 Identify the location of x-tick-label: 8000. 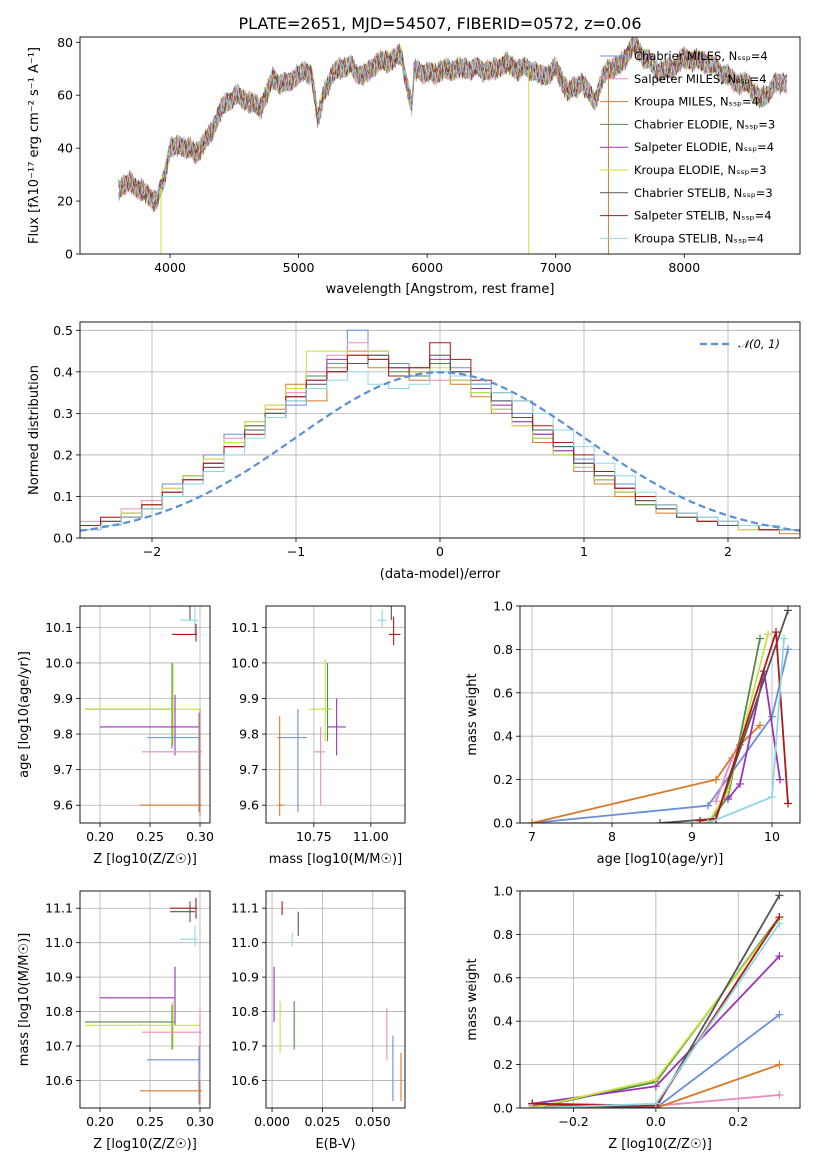
(684, 267).